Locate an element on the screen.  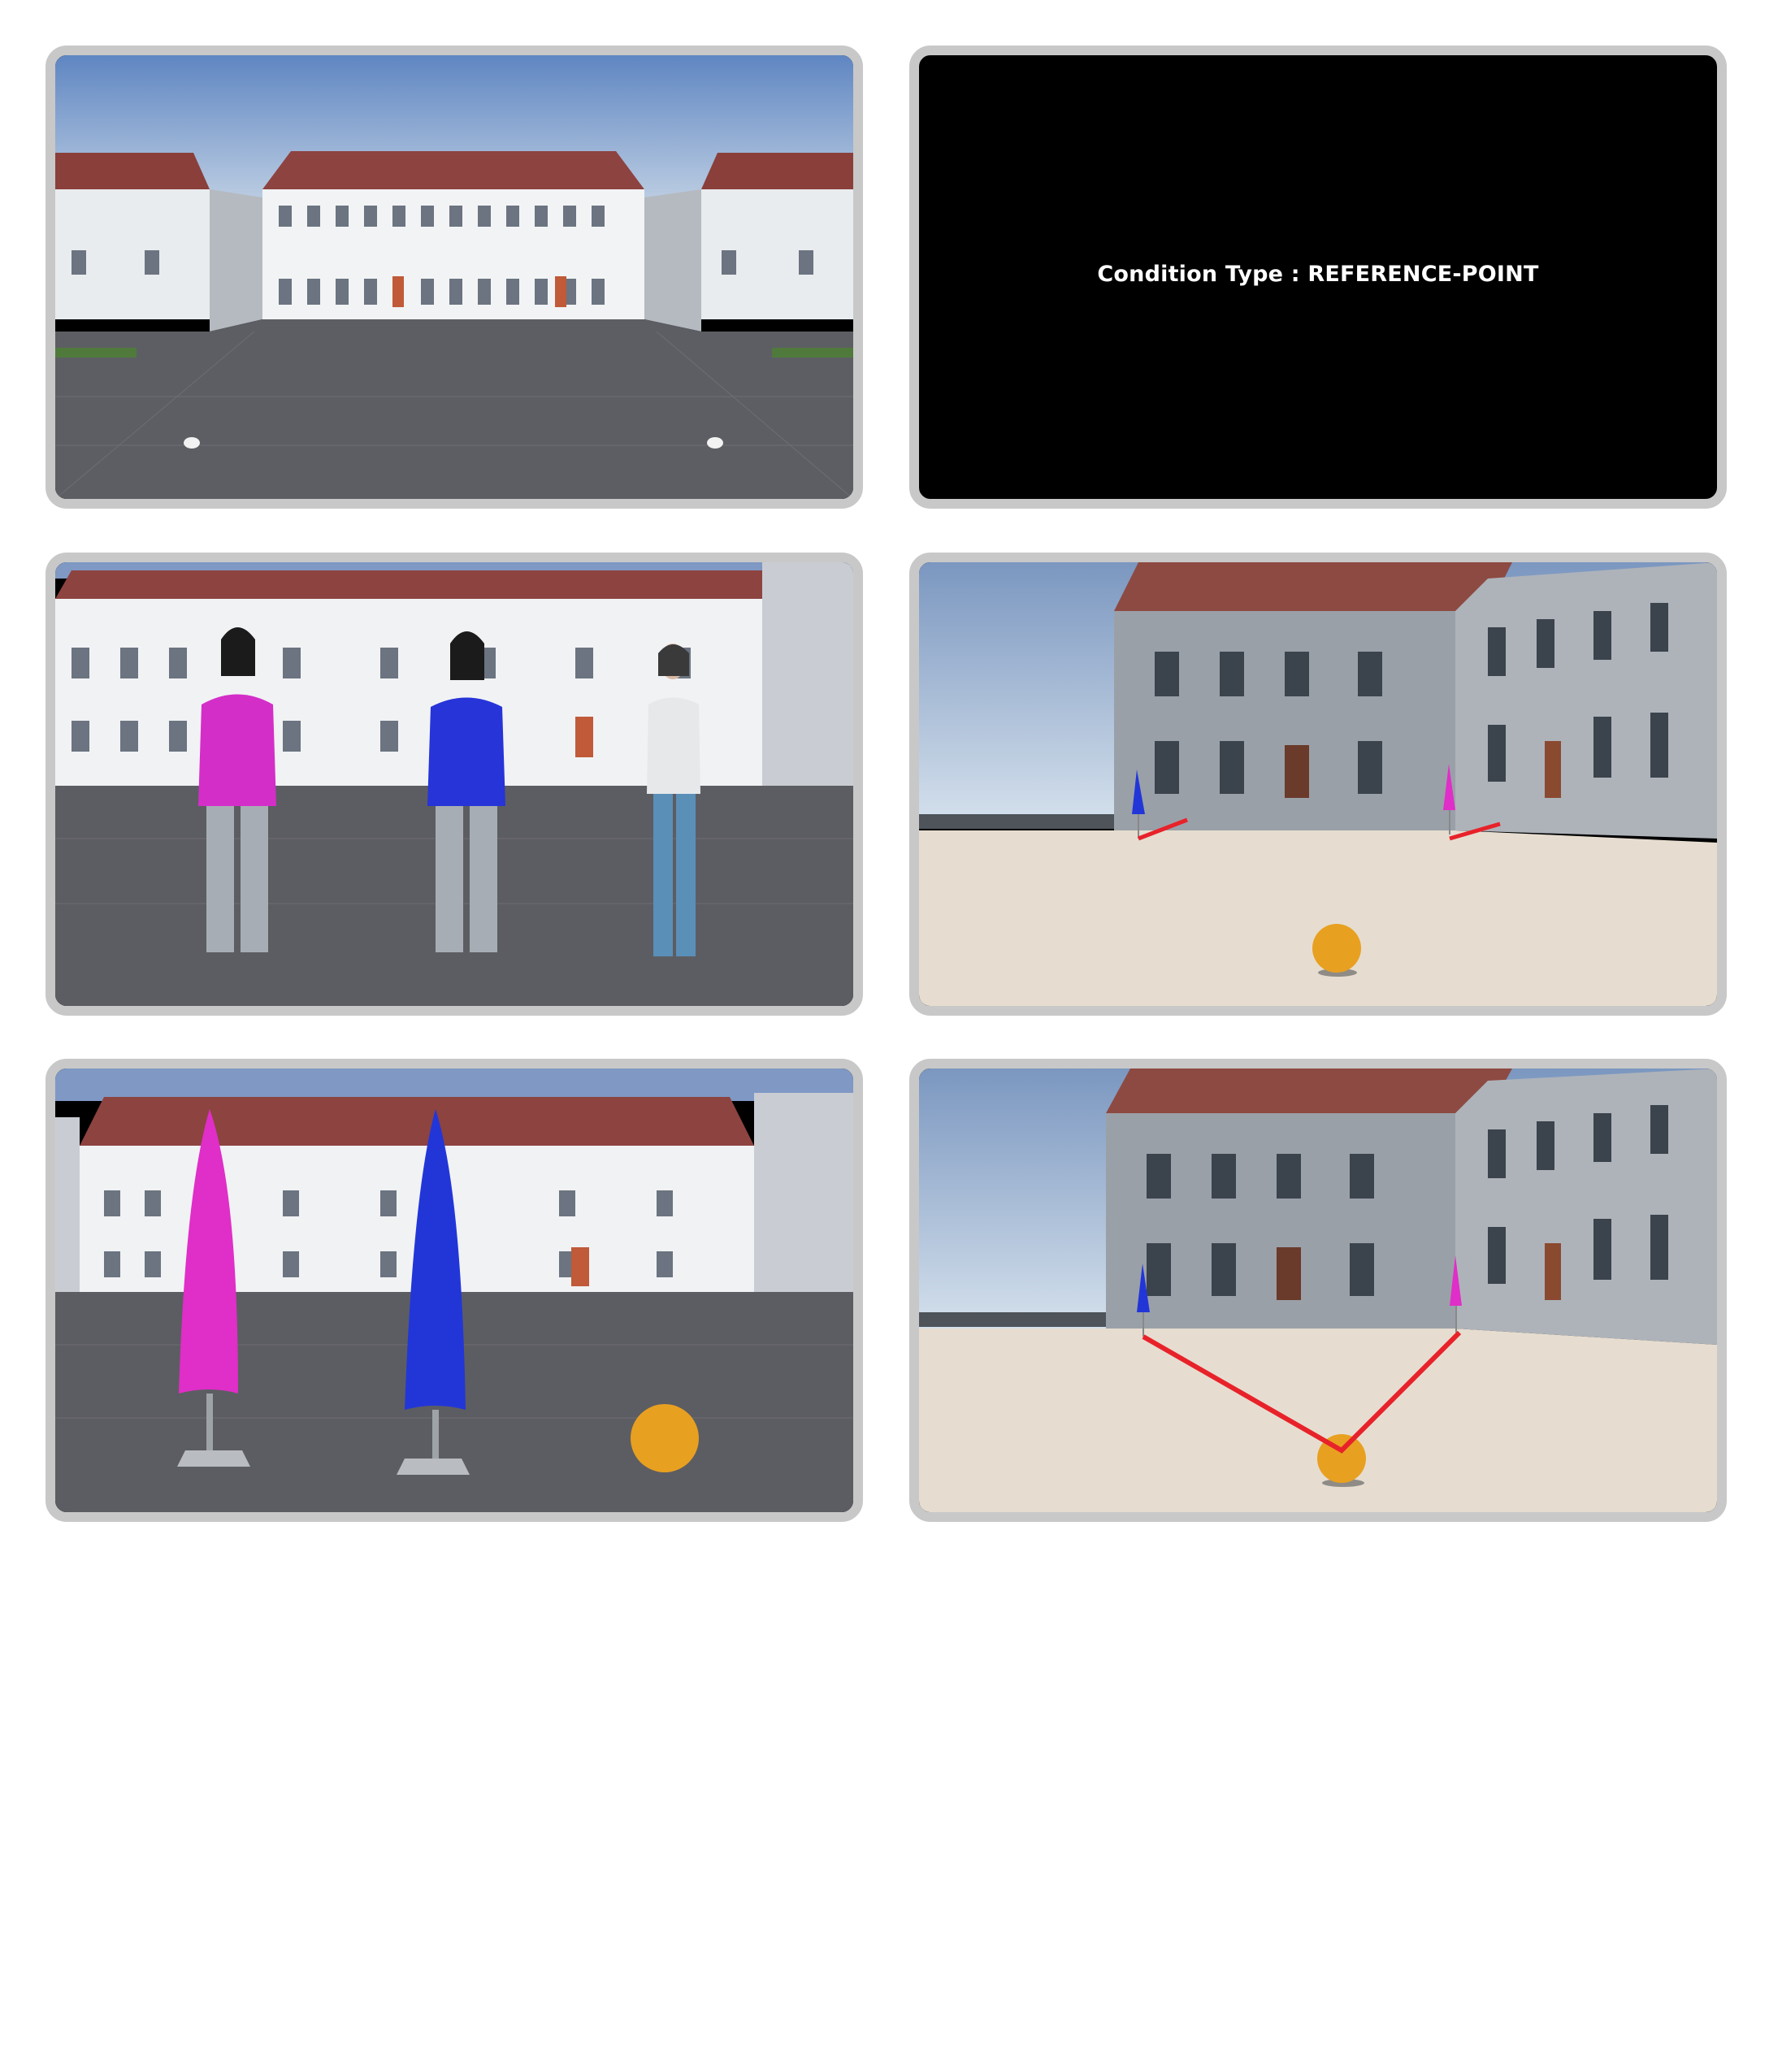
orange-ball-far is located at coordinates (1341, 1458).